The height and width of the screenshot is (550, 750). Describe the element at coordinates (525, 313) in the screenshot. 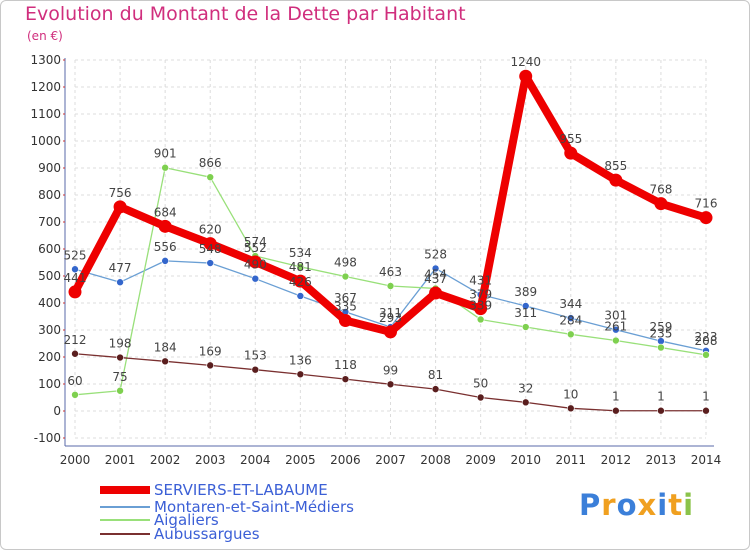

I see `data-label: 311` at that location.